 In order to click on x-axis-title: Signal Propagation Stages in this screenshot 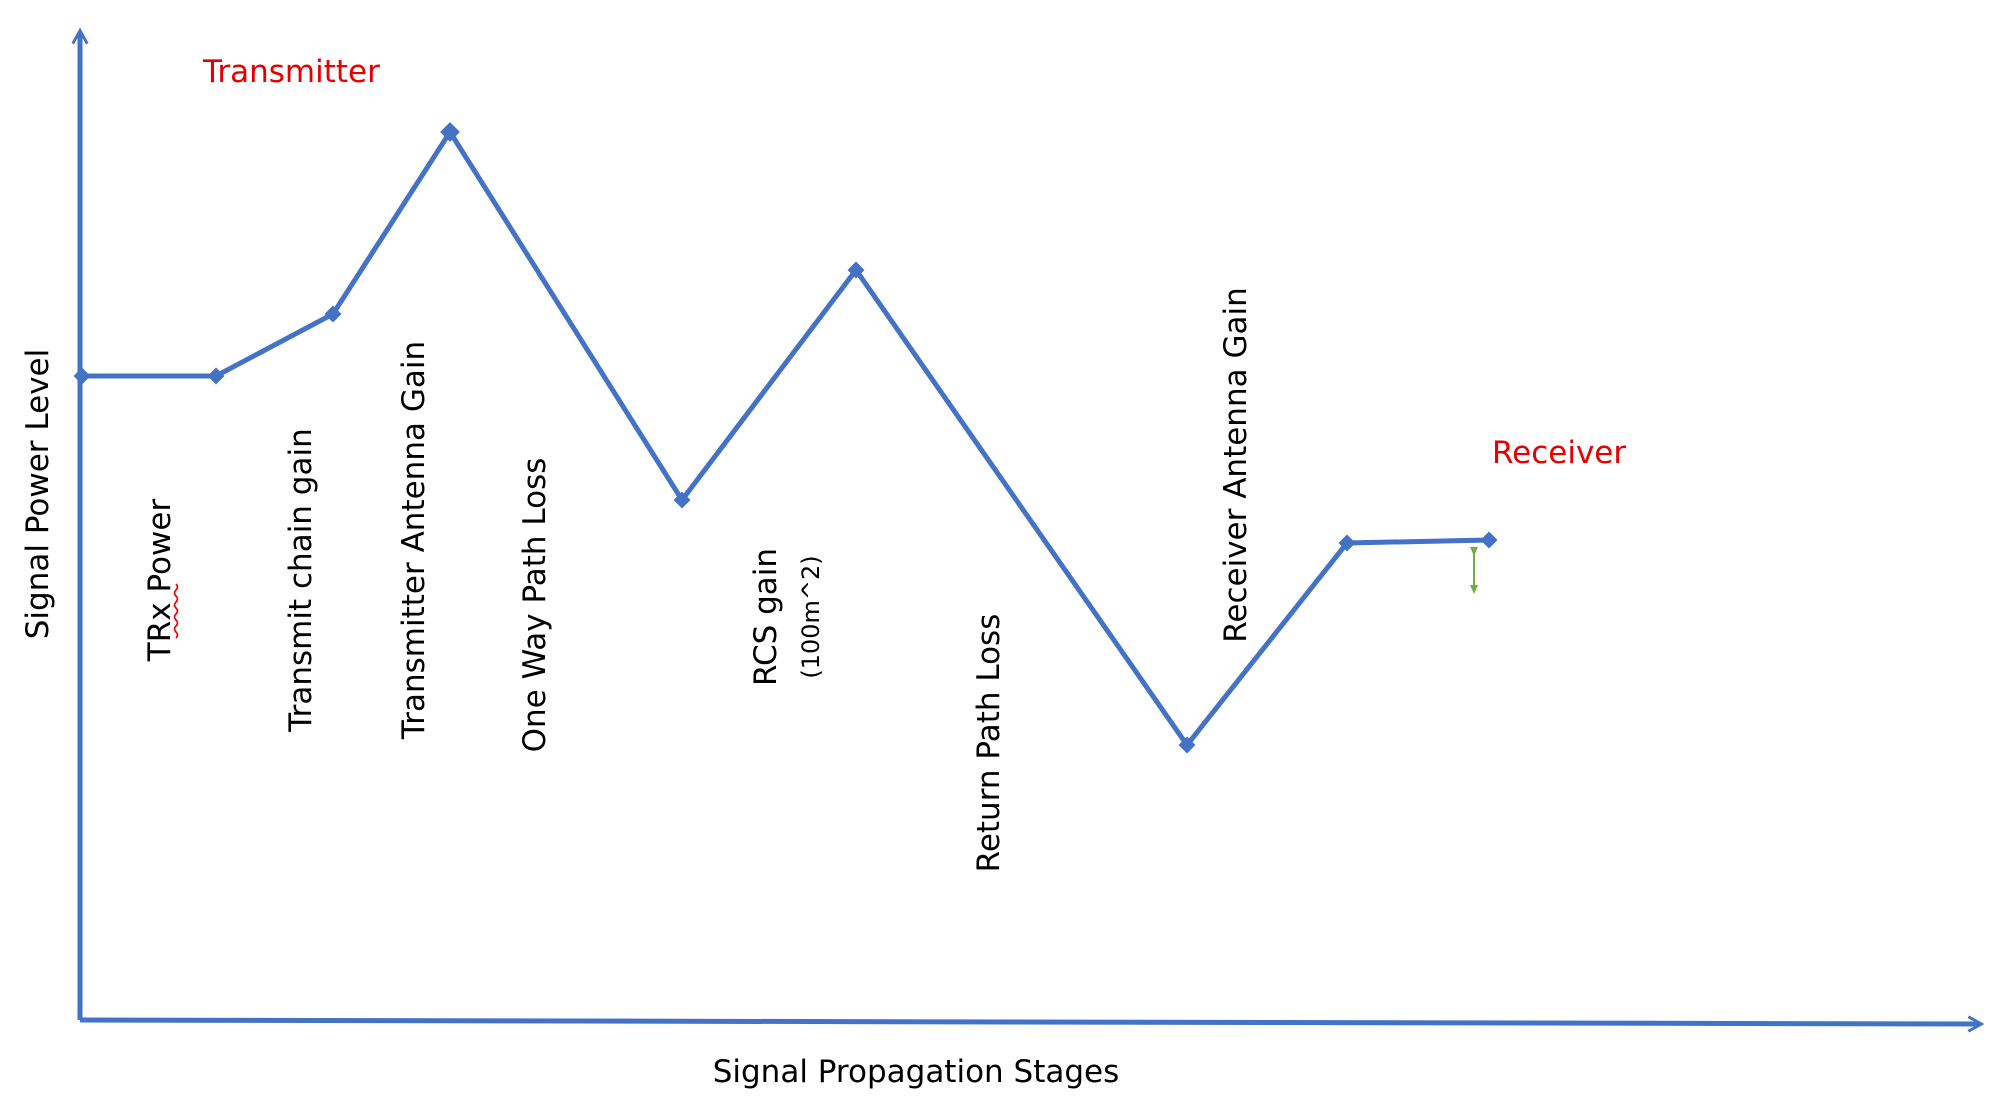, I will do `click(916, 1072)`.